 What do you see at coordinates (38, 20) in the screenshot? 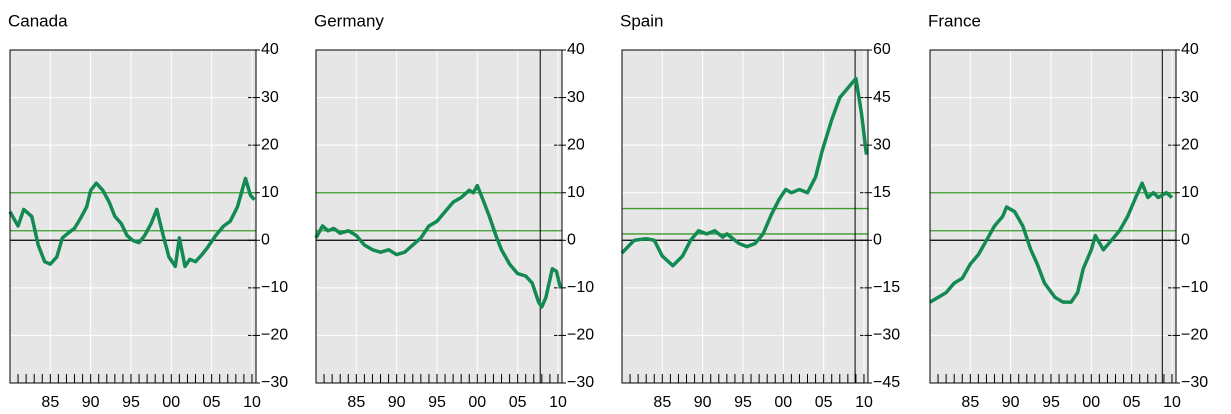
I see `panel-title: Canada` at bounding box center [38, 20].